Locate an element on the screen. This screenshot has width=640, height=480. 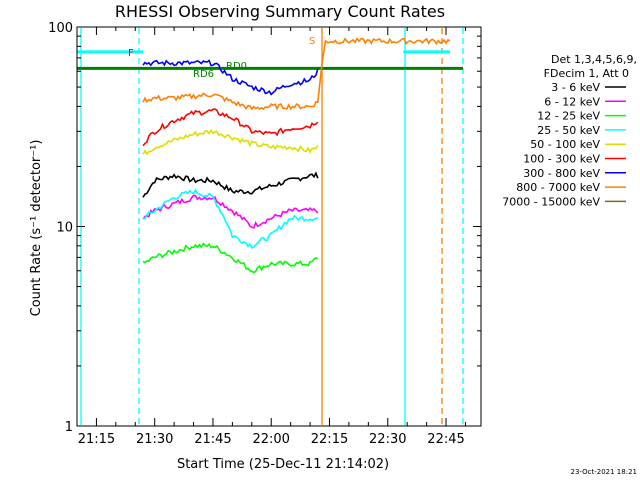
legend-item-label: 12 - 25 keV is located at coordinates (568, 116).